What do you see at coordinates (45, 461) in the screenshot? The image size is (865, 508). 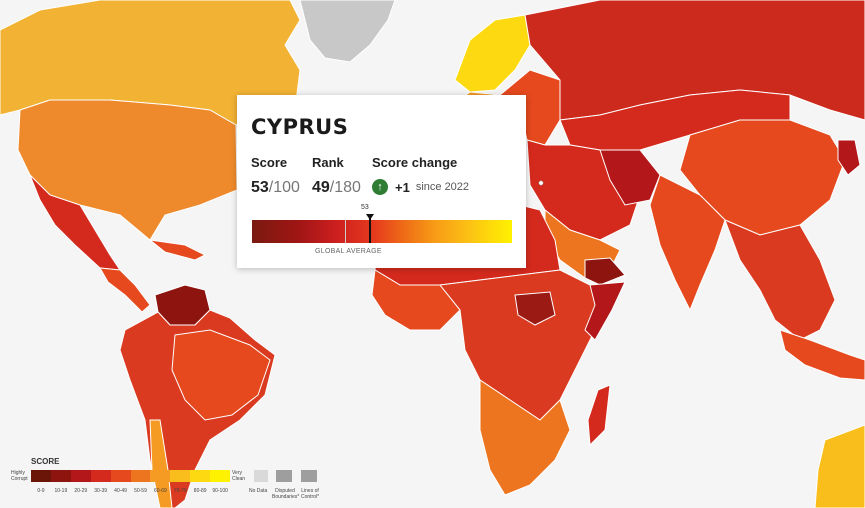 I see `legend-title: SCORE` at bounding box center [45, 461].